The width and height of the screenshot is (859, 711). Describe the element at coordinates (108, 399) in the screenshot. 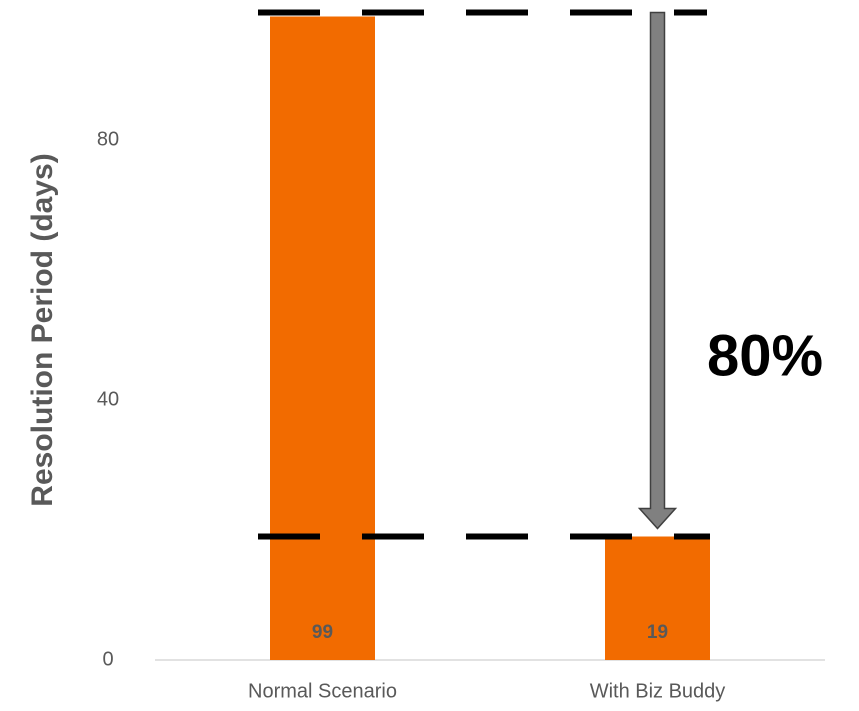

I see `y-tick-label: 40` at that location.